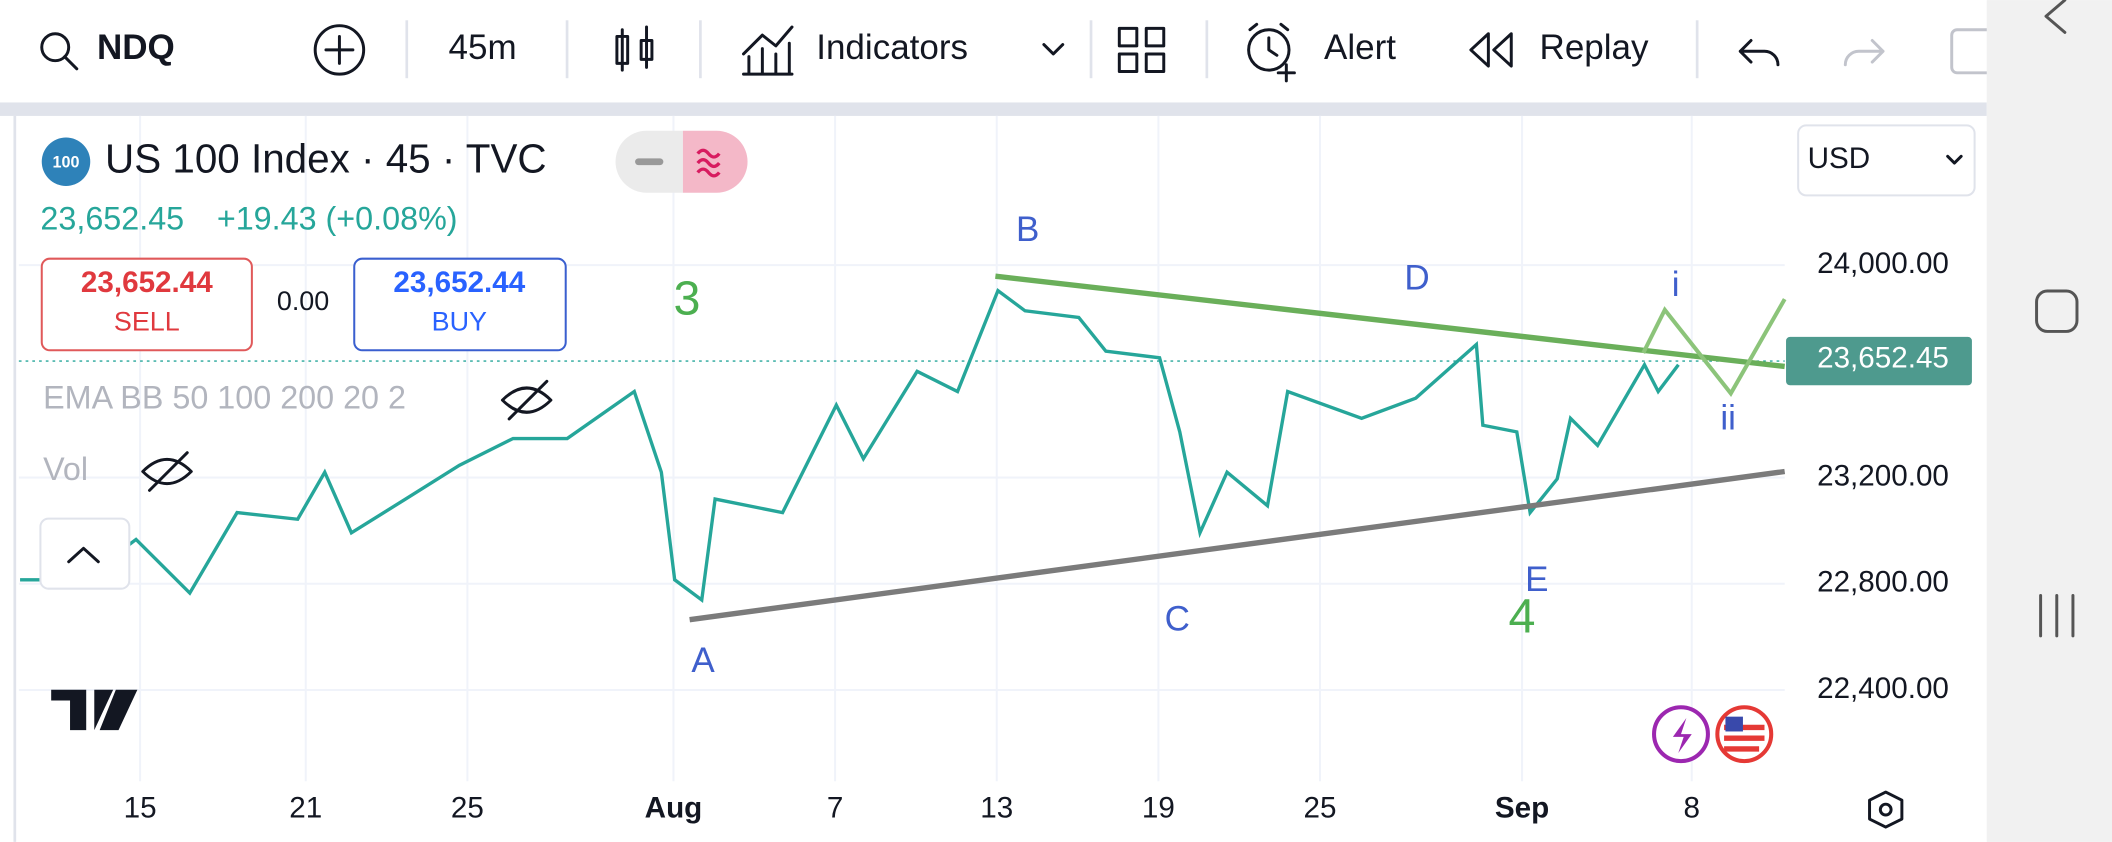 Image resolution: width=2112 pixels, height=842 pixels. I want to click on collapse-legend, so click(85, 553).